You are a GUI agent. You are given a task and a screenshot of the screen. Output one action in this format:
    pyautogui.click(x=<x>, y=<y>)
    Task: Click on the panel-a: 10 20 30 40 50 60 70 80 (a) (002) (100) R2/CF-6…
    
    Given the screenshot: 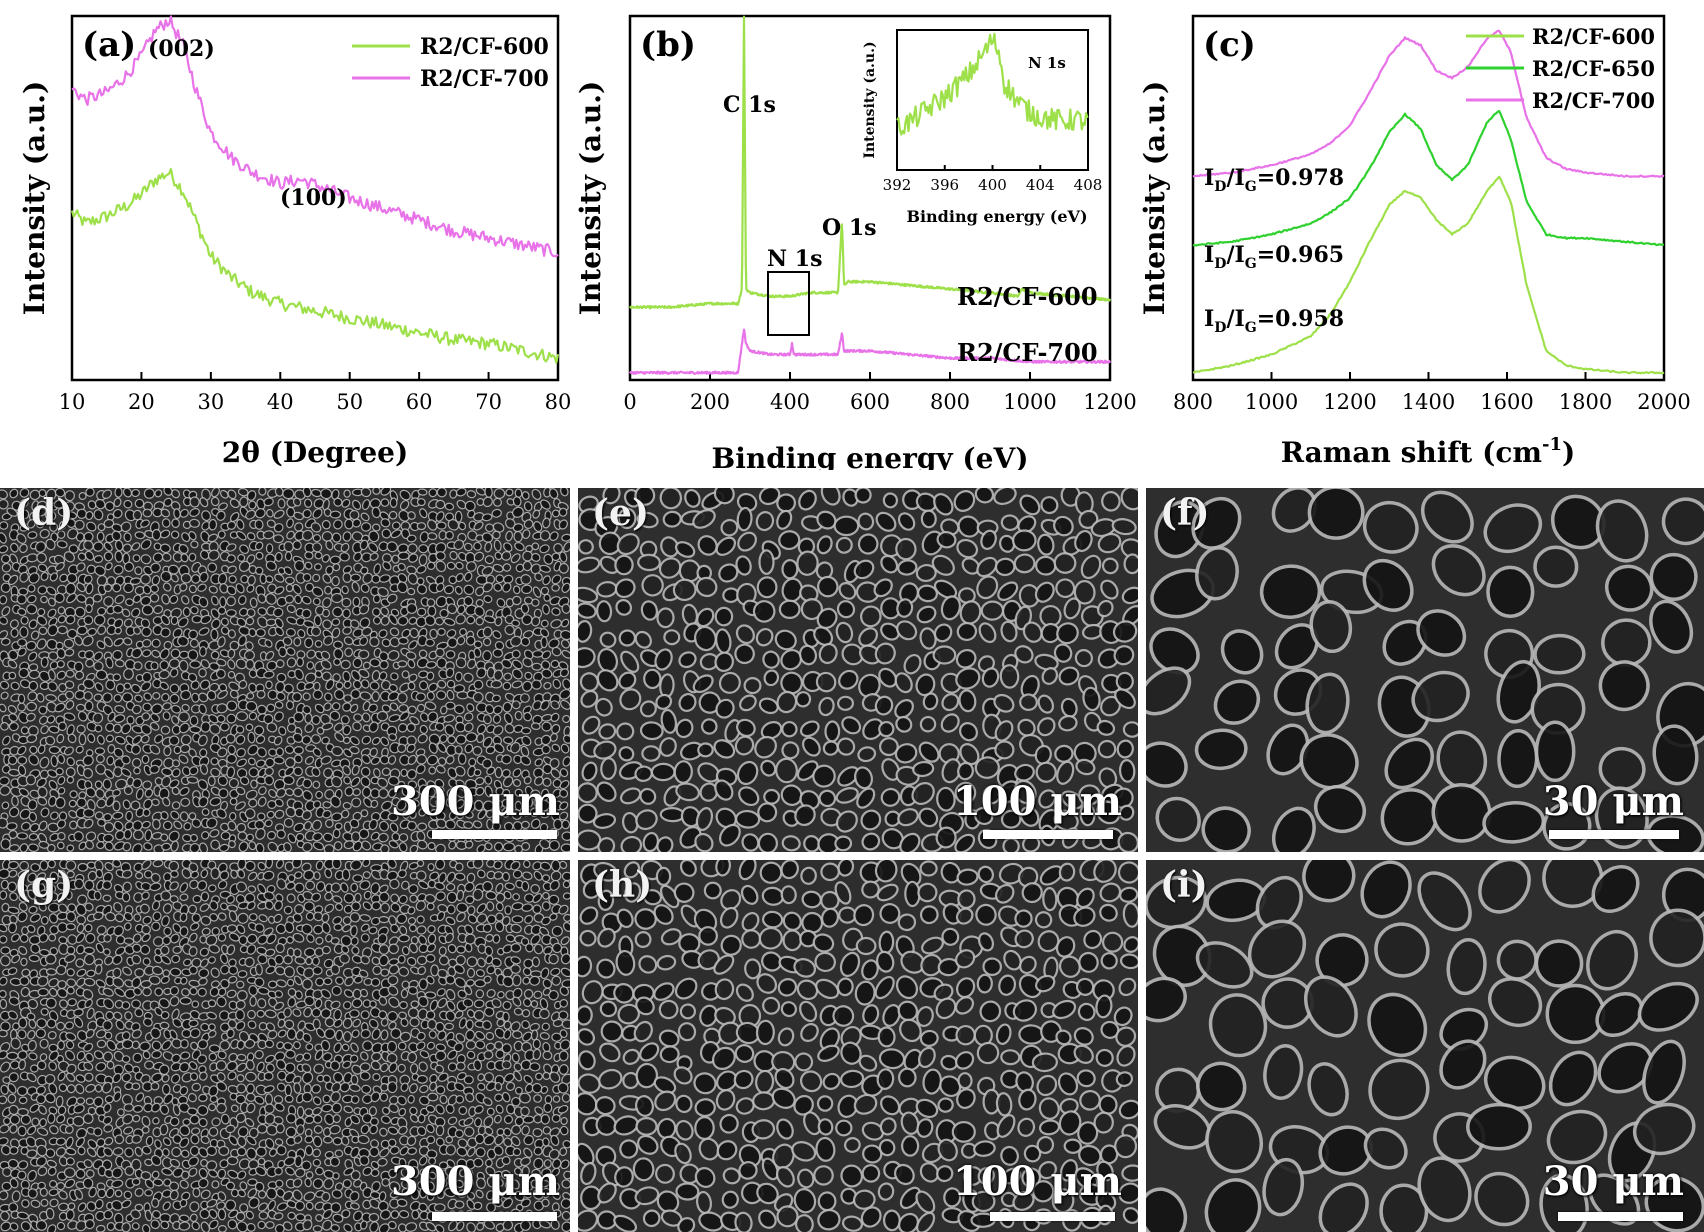 What is the action you would take?
    pyautogui.click(x=294, y=241)
    